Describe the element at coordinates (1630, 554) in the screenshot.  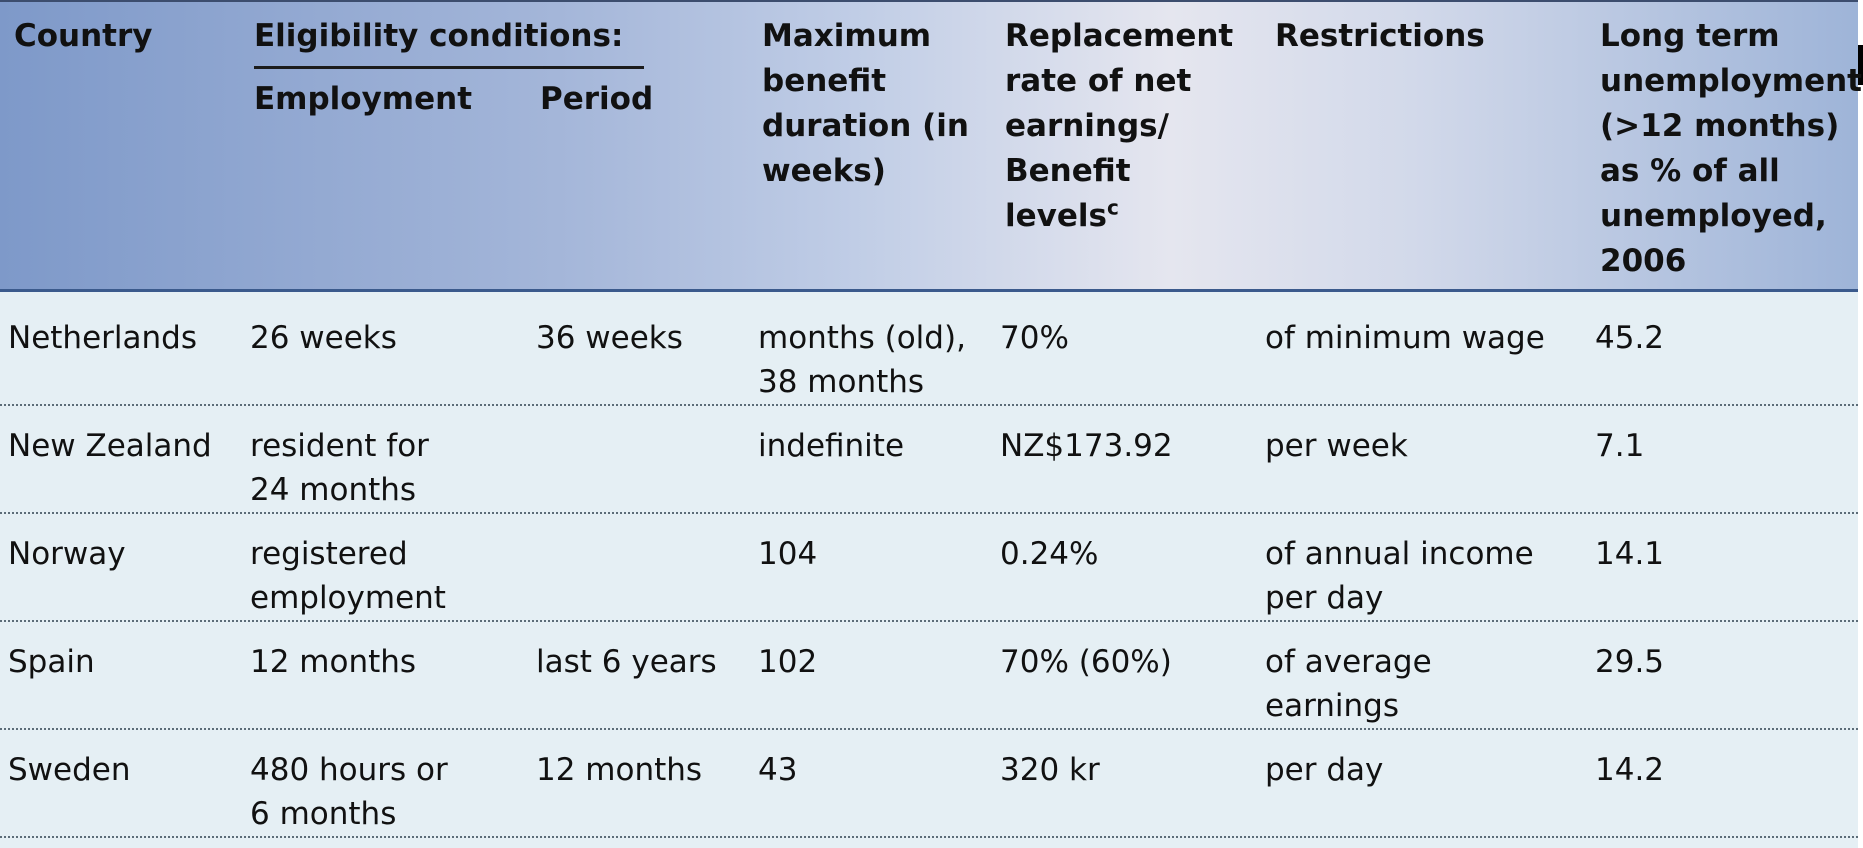
I see `cell-long-term: 14.1` at that location.